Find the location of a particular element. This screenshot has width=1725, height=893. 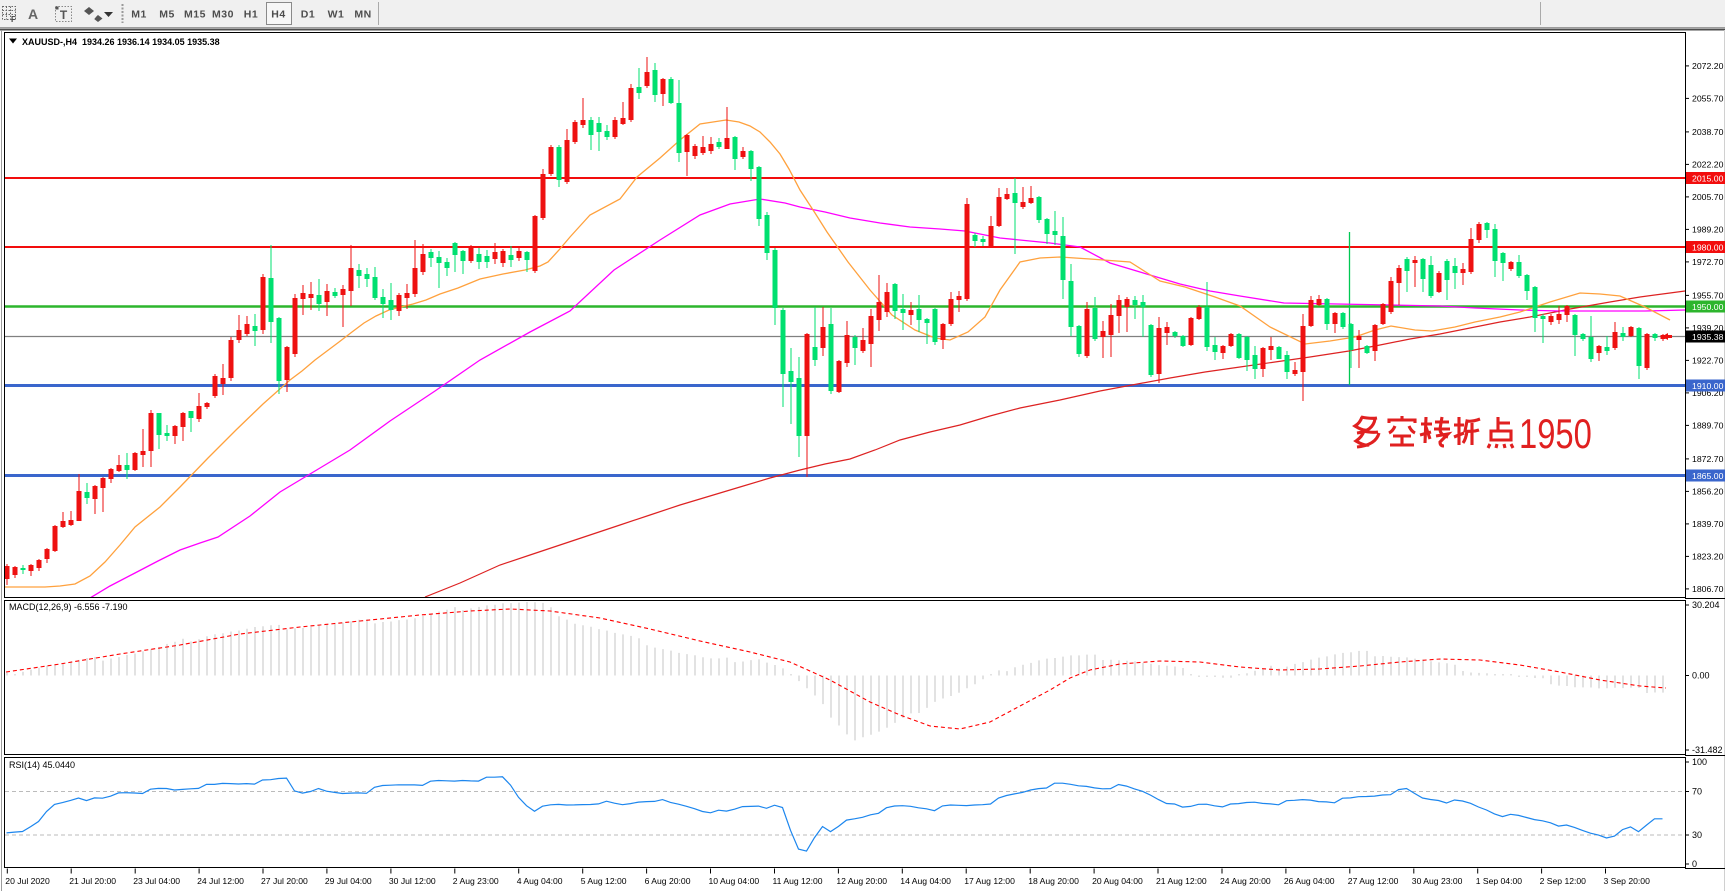

svg-text: 11 Aug 12:00 is located at coordinates (798, 881).